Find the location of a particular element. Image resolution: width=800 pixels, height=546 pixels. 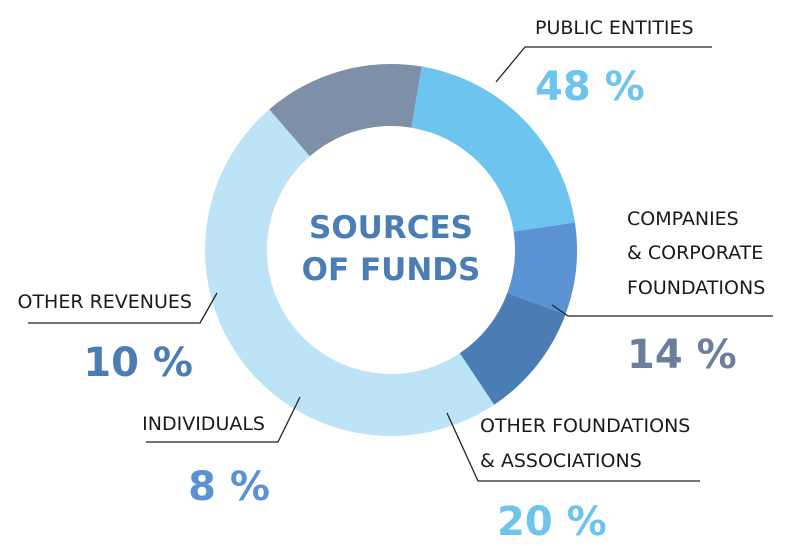

center-title-line-2: OF FUNDS is located at coordinates (391, 270).